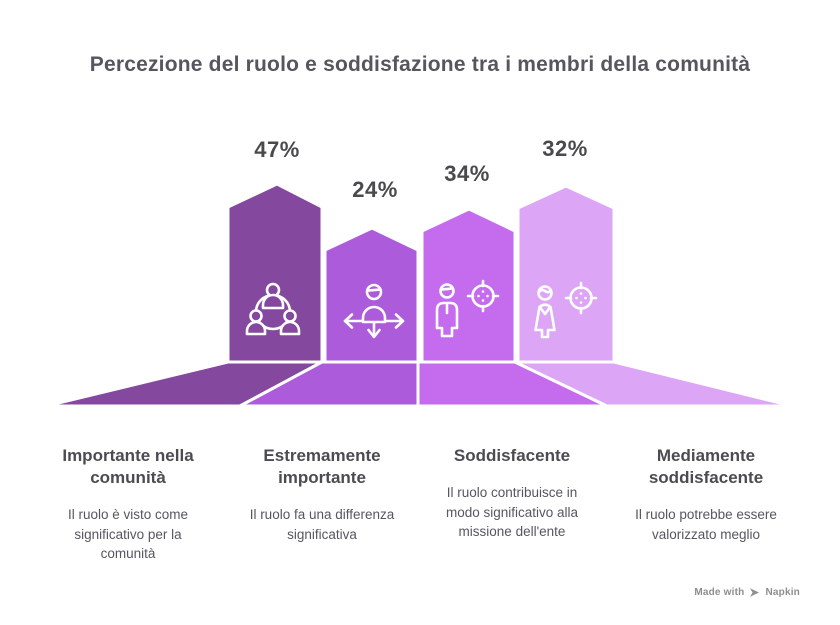 The width and height of the screenshot is (840, 625). I want to click on percent-label-2: 24%, so click(375, 189).